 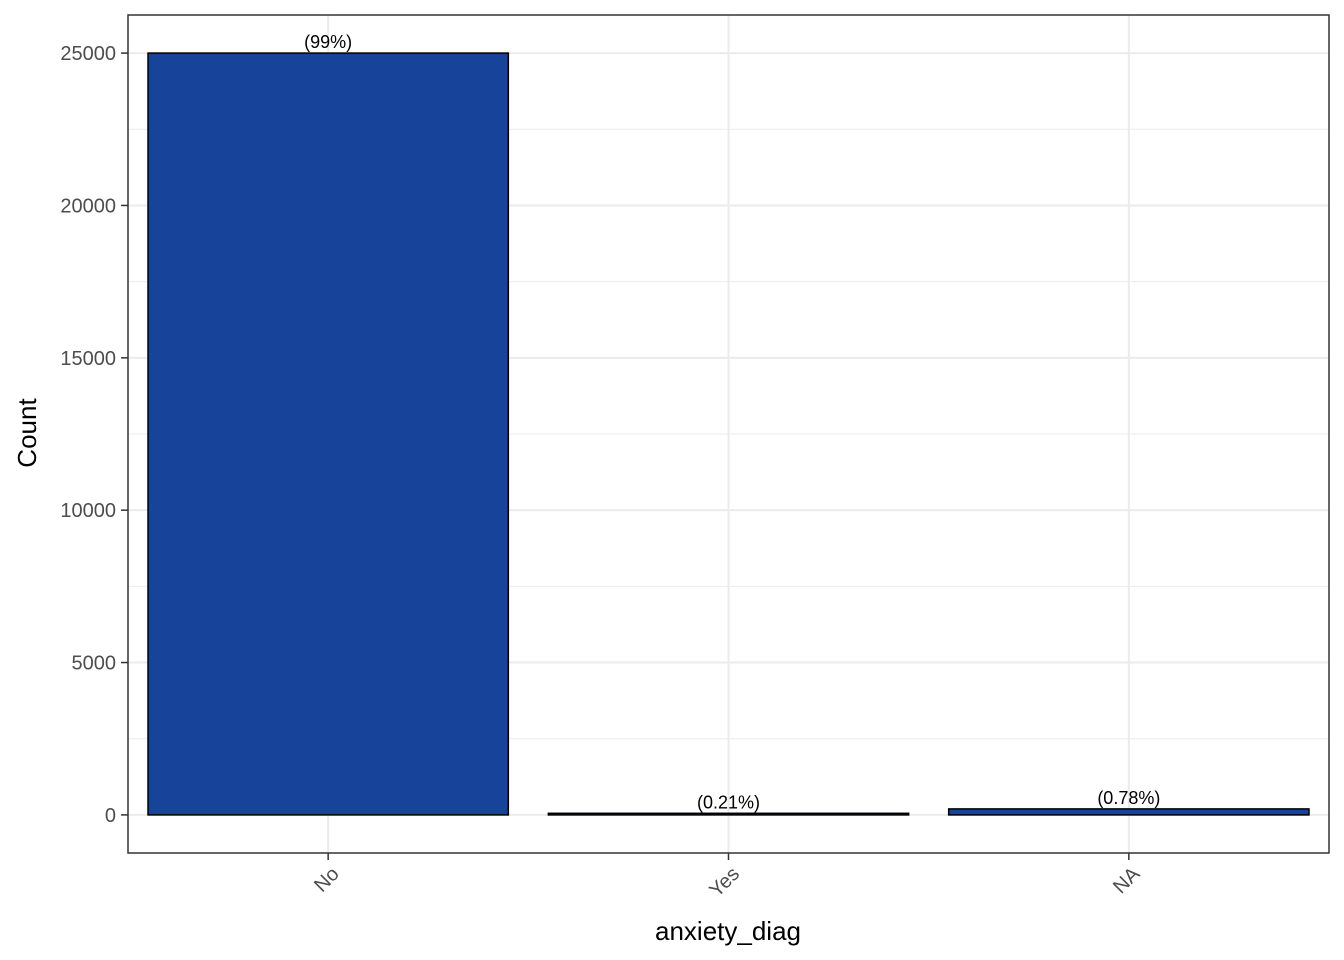 What do you see at coordinates (88, 54) in the screenshot?
I see `y-tick-label: 25000` at bounding box center [88, 54].